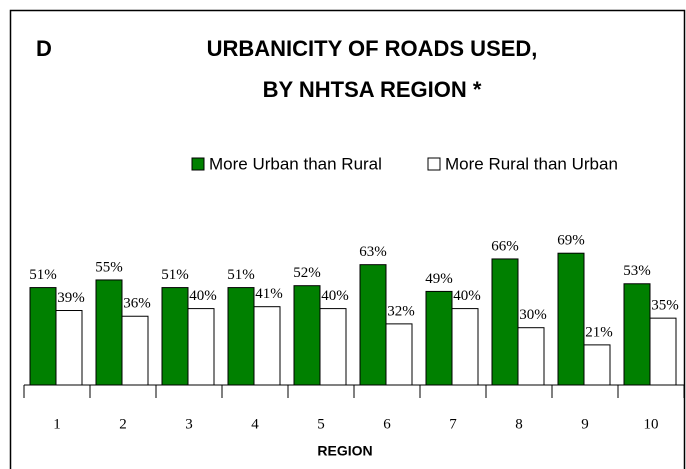  Describe the element at coordinates (599, 332) in the screenshot. I see `data-label: 21%` at that location.